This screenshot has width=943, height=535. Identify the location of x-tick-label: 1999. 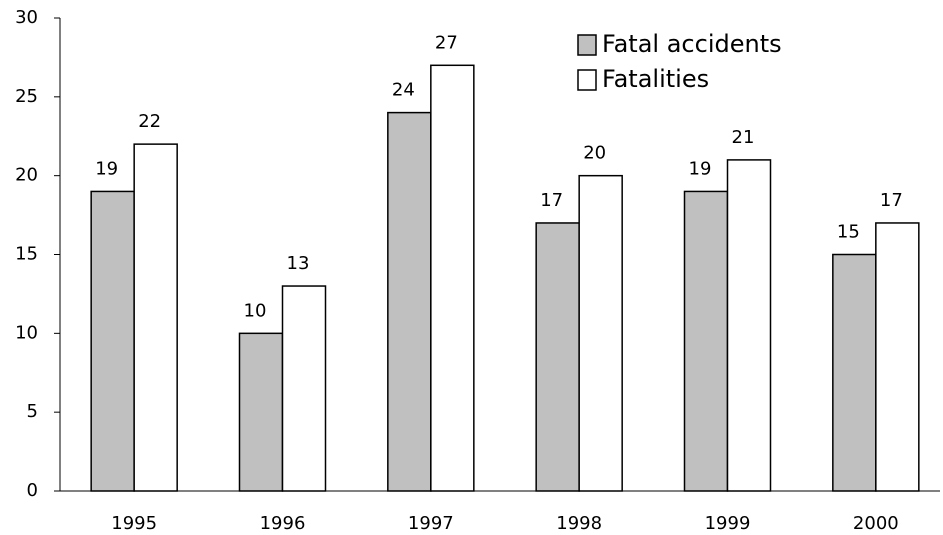
(728, 523).